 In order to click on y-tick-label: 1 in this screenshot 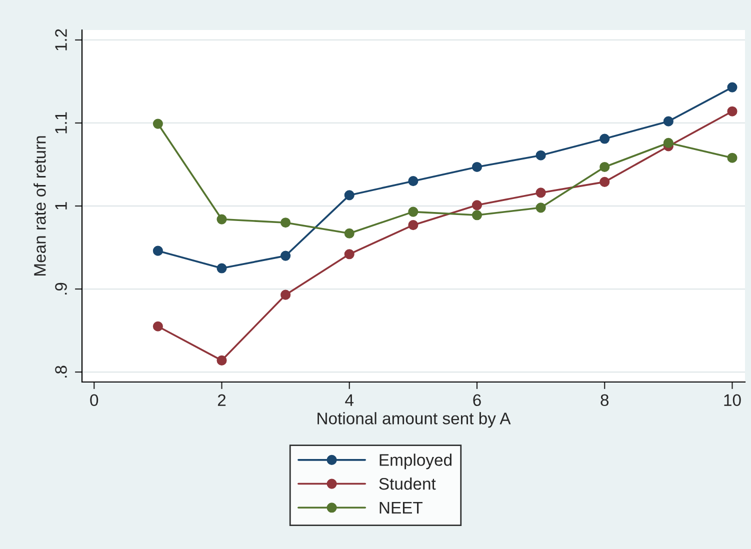, I will do `click(61, 206)`.